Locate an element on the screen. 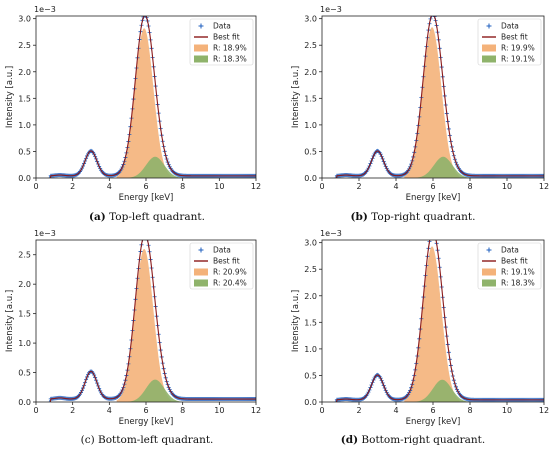 This screenshot has height=453, width=550. caption-b: (b) Top-right quadrant. is located at coordinates (413, 217).